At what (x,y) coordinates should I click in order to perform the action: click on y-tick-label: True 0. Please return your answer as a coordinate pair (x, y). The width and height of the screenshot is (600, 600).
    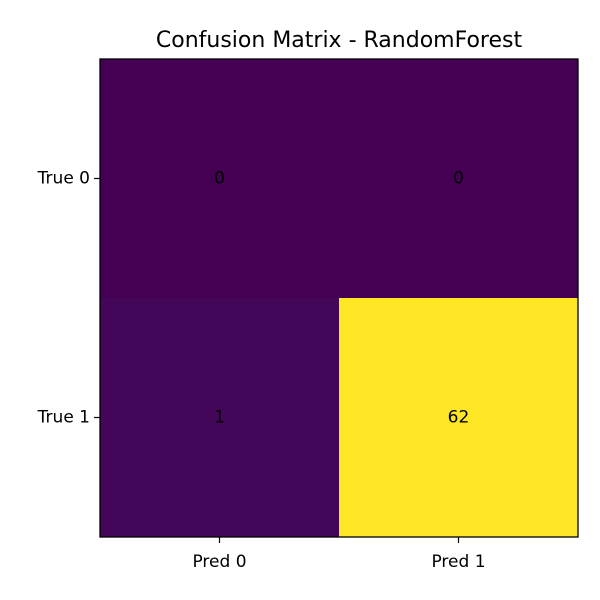
    Looking at the image, I should click on (63, 179).